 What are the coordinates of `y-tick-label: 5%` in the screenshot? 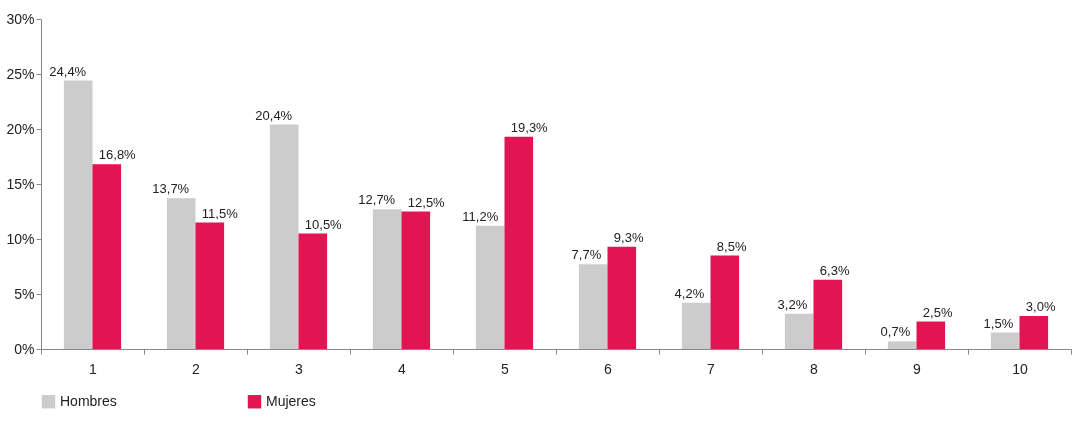 It's located at (24, 293).